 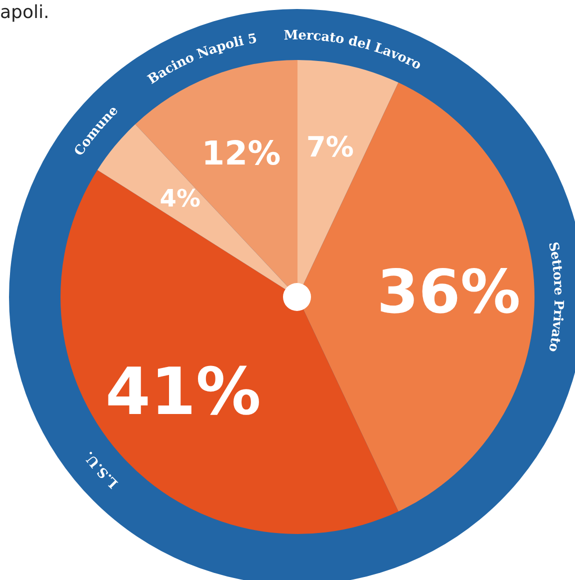 I want to click on category-label: Mercato del Lavoro, so click(x=354, y=51).